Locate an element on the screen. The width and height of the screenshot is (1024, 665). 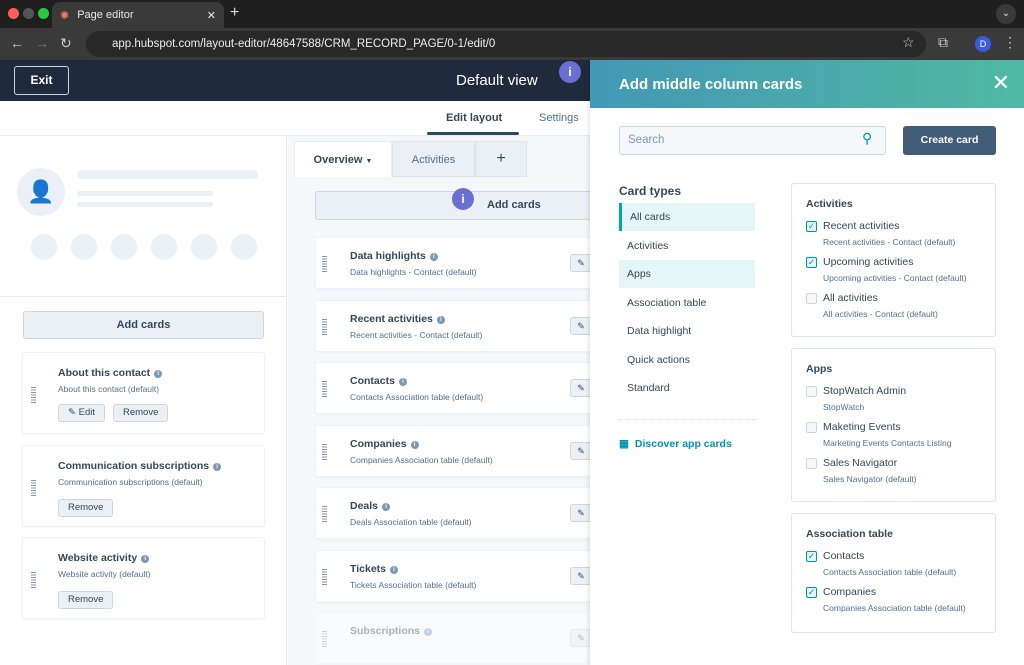
tab-edit-layout: Edit layout is located at coordinates (474, 118).